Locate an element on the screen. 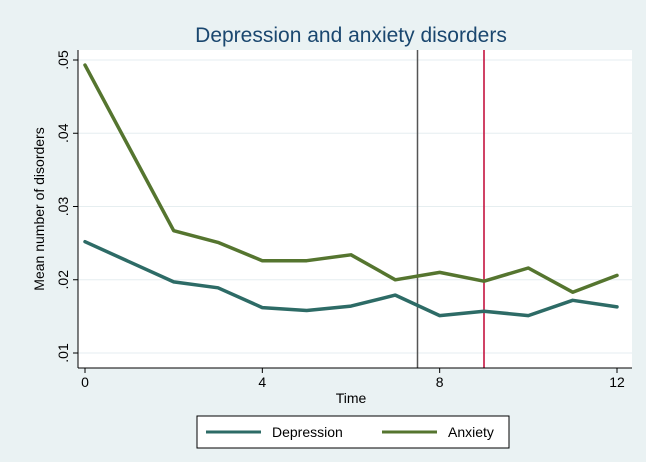 Image resolution: width=646 pixels, height=467 pixels. y-tick-label-3: .04 is located at coordinates (63, 133).